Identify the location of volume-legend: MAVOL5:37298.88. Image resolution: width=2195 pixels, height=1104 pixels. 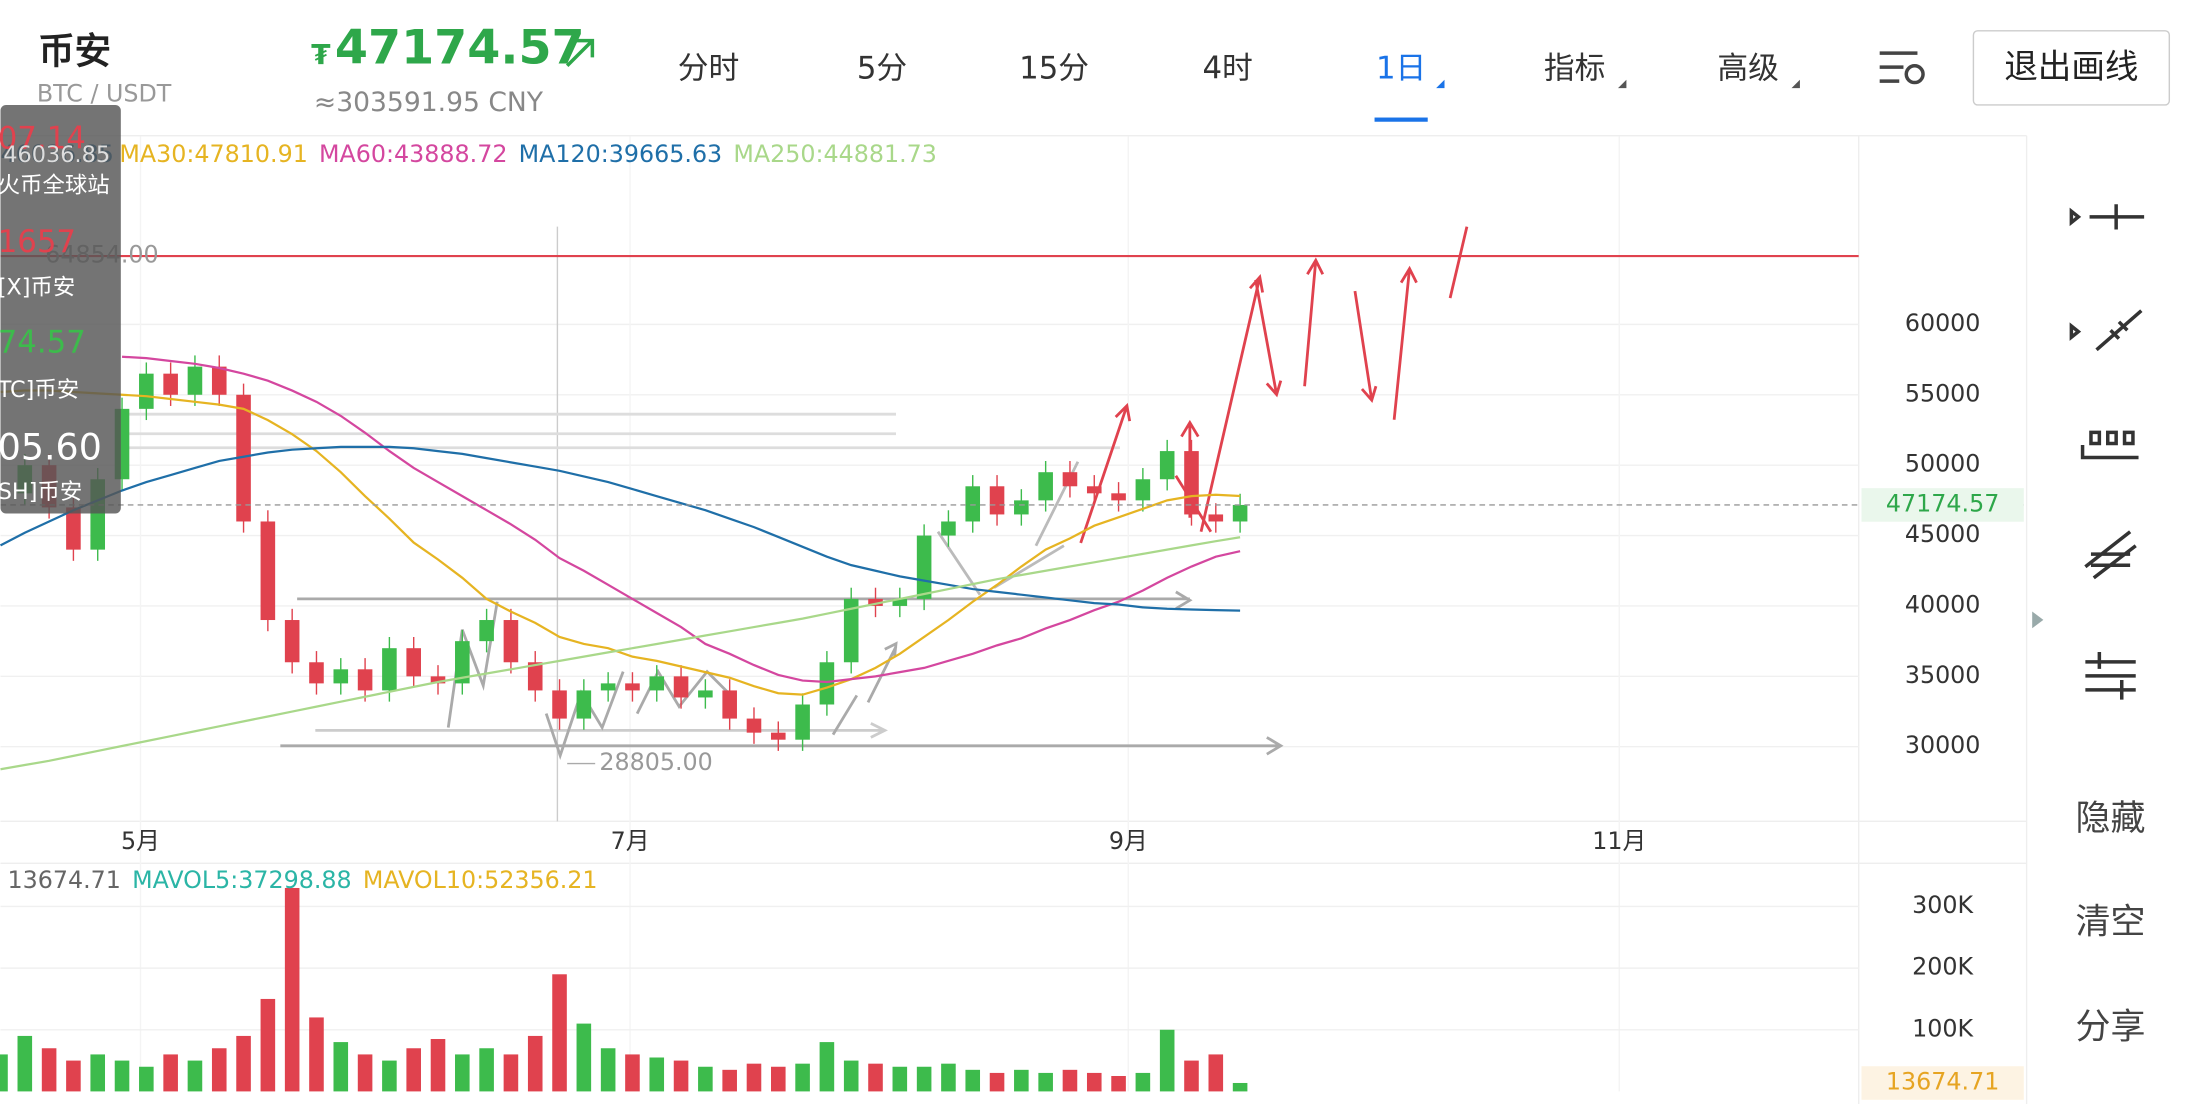
(242, 880).